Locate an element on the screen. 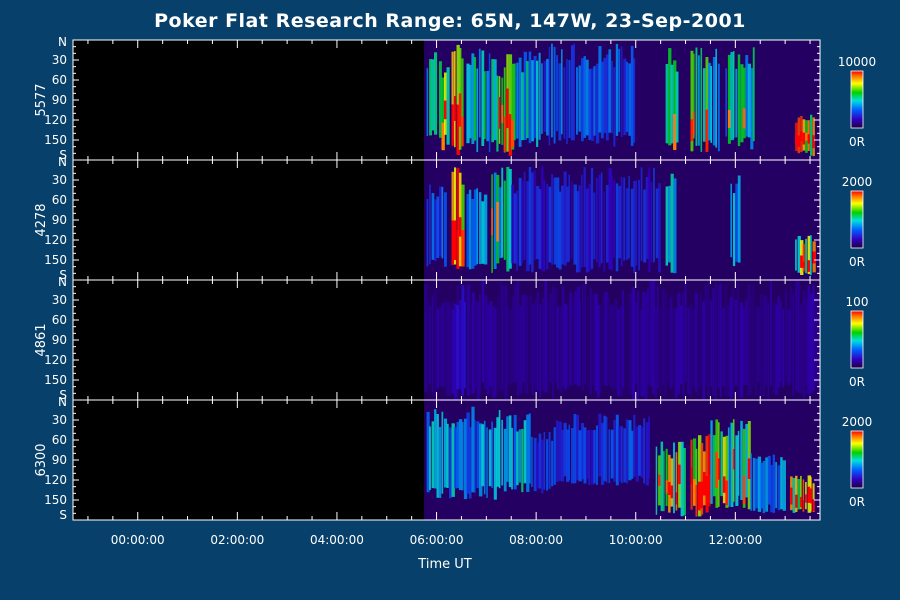 The width and height of the screenshot is (900, 600). colorbar-min-label: 0R is located at coordinates (857, 142).